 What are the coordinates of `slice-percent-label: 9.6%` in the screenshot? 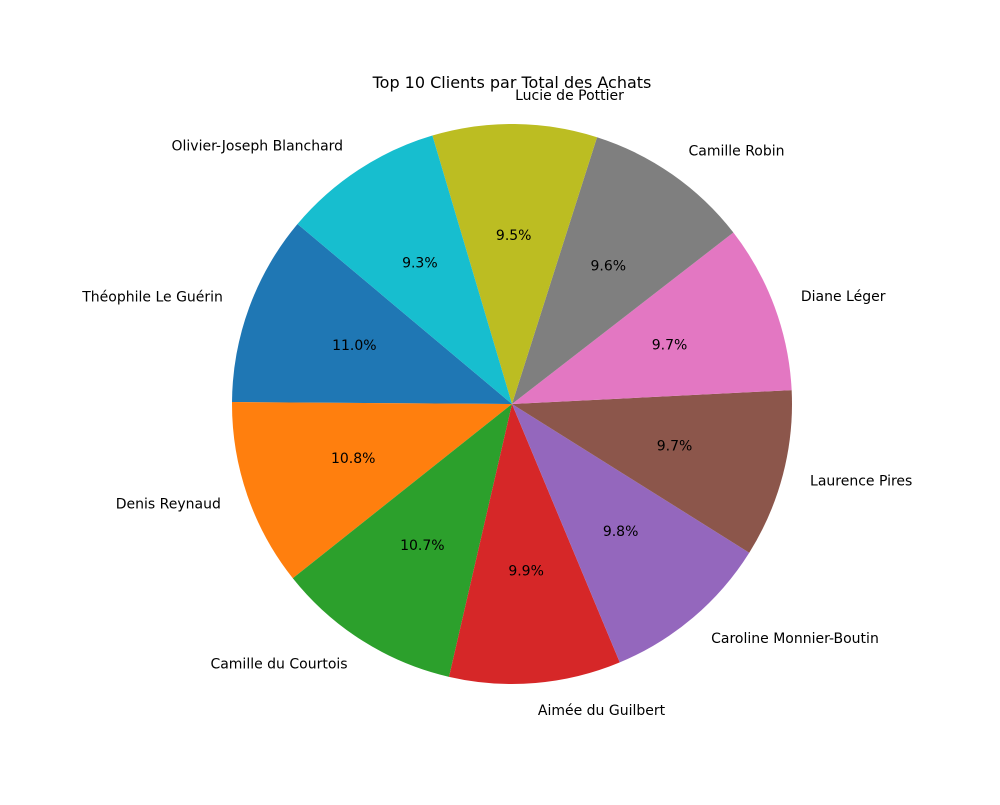 It's located at (608, 266).